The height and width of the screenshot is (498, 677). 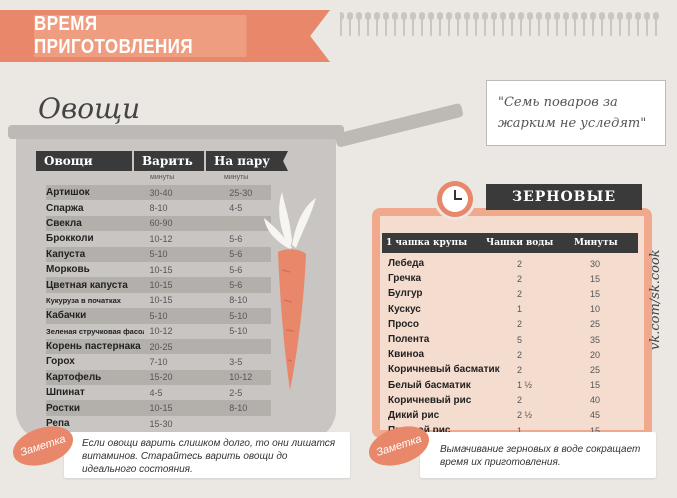 I want to click on boil-time: 8-10, so click(x=158, y=208).